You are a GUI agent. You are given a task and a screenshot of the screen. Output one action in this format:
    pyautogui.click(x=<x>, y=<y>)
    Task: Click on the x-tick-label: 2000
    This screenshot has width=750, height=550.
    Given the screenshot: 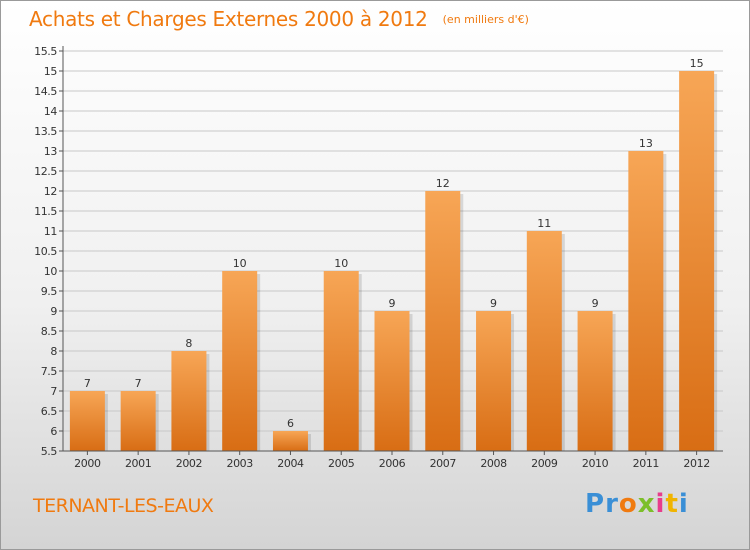 What is the action you would take?
    pyautogui.click(x=87, y=463)
    